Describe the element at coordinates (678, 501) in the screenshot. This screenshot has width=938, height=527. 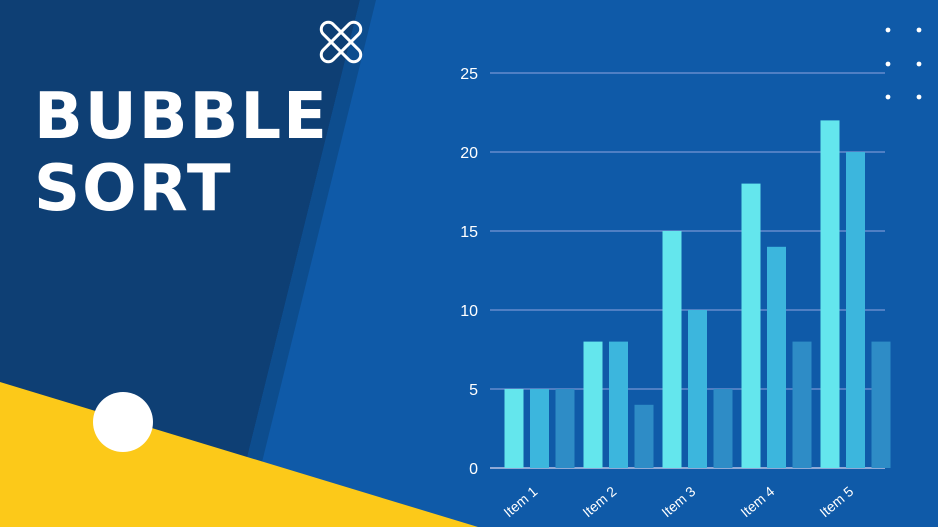
I see `x-tick-label: Item 3` at that location.